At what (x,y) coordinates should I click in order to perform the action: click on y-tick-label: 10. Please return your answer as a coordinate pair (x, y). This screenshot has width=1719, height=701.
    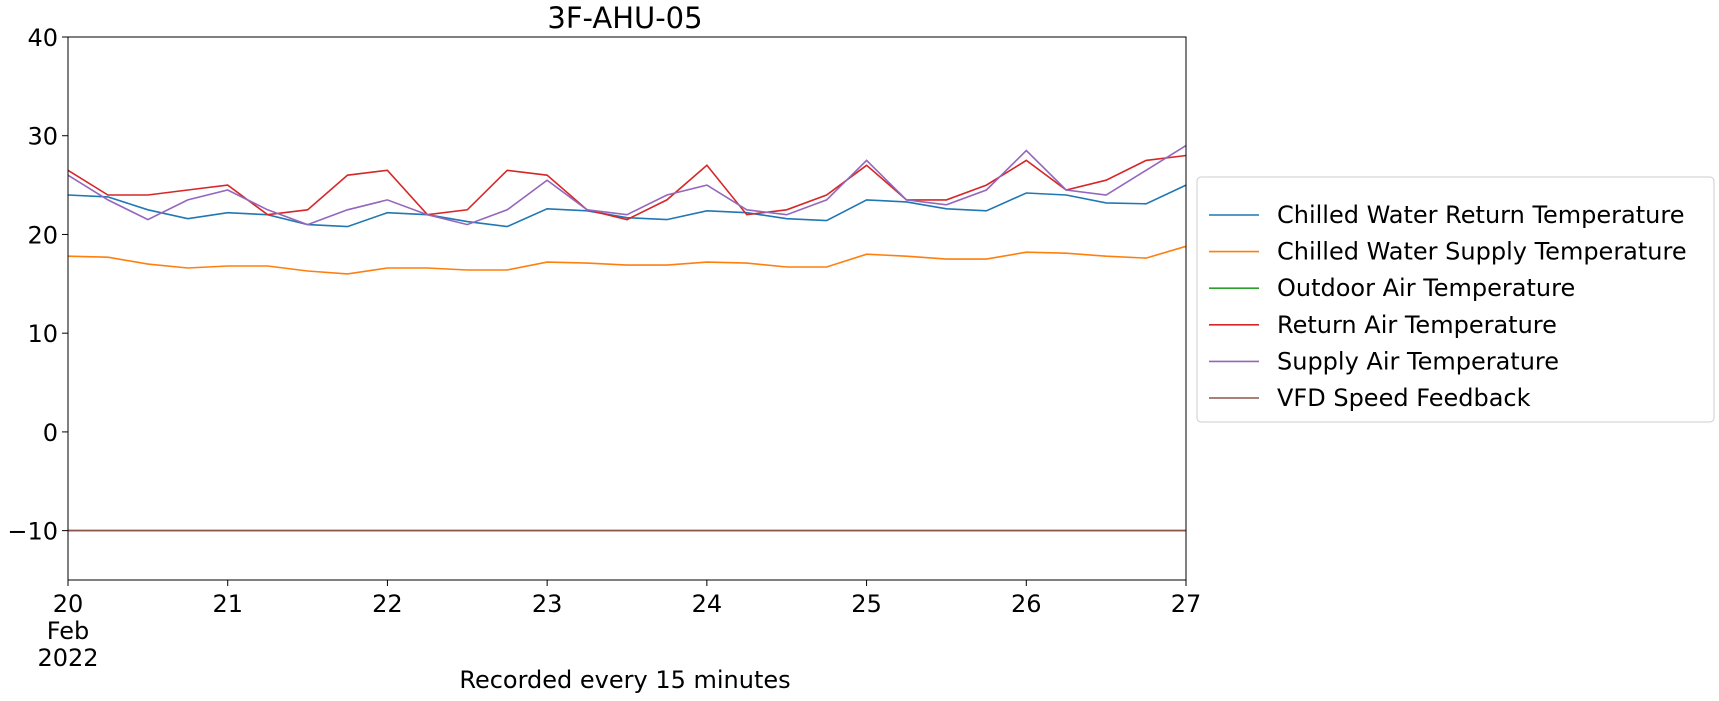
    Looking at the image, I should click on (42, 334).